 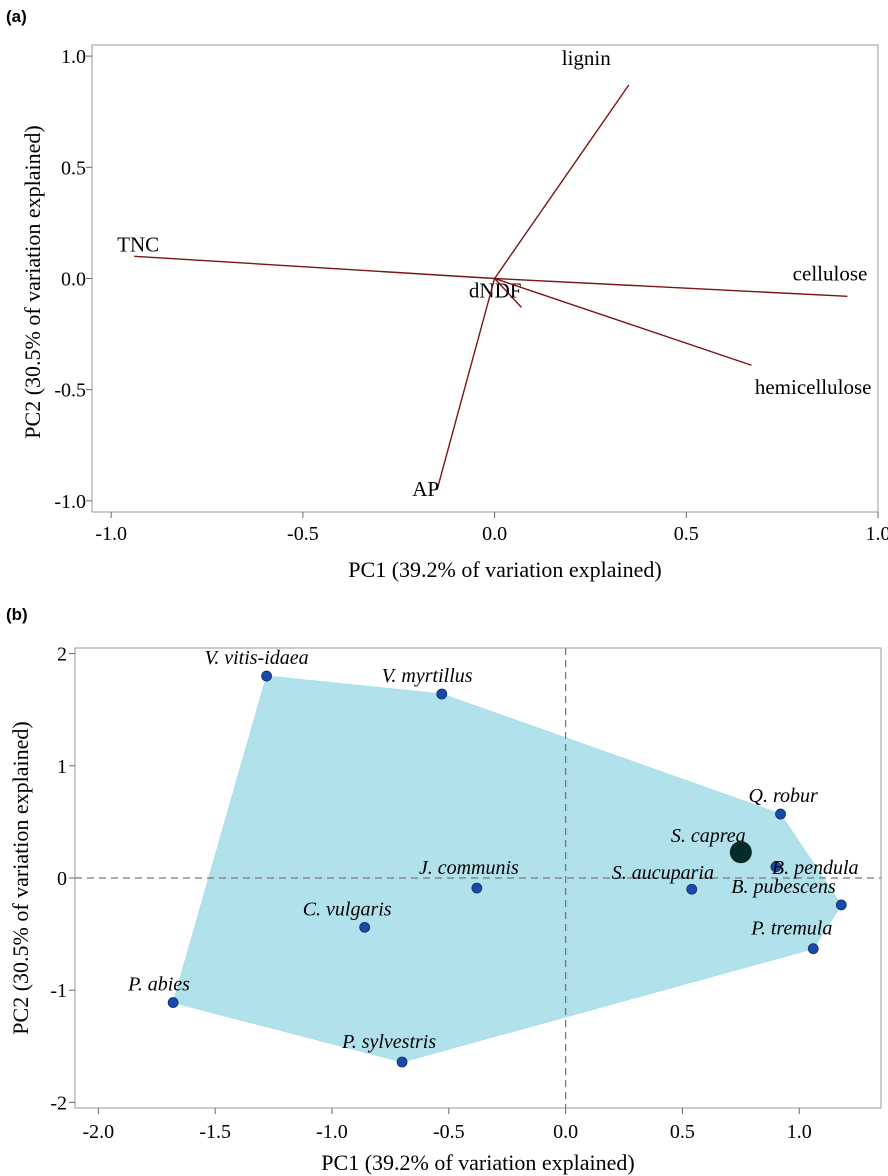 What do you see at coordinates (32, 281) in the screenshot?
I see `panel-a-y-axis-label: PC2 (30.5% of variation explained)` at bounding box center [32, 281].